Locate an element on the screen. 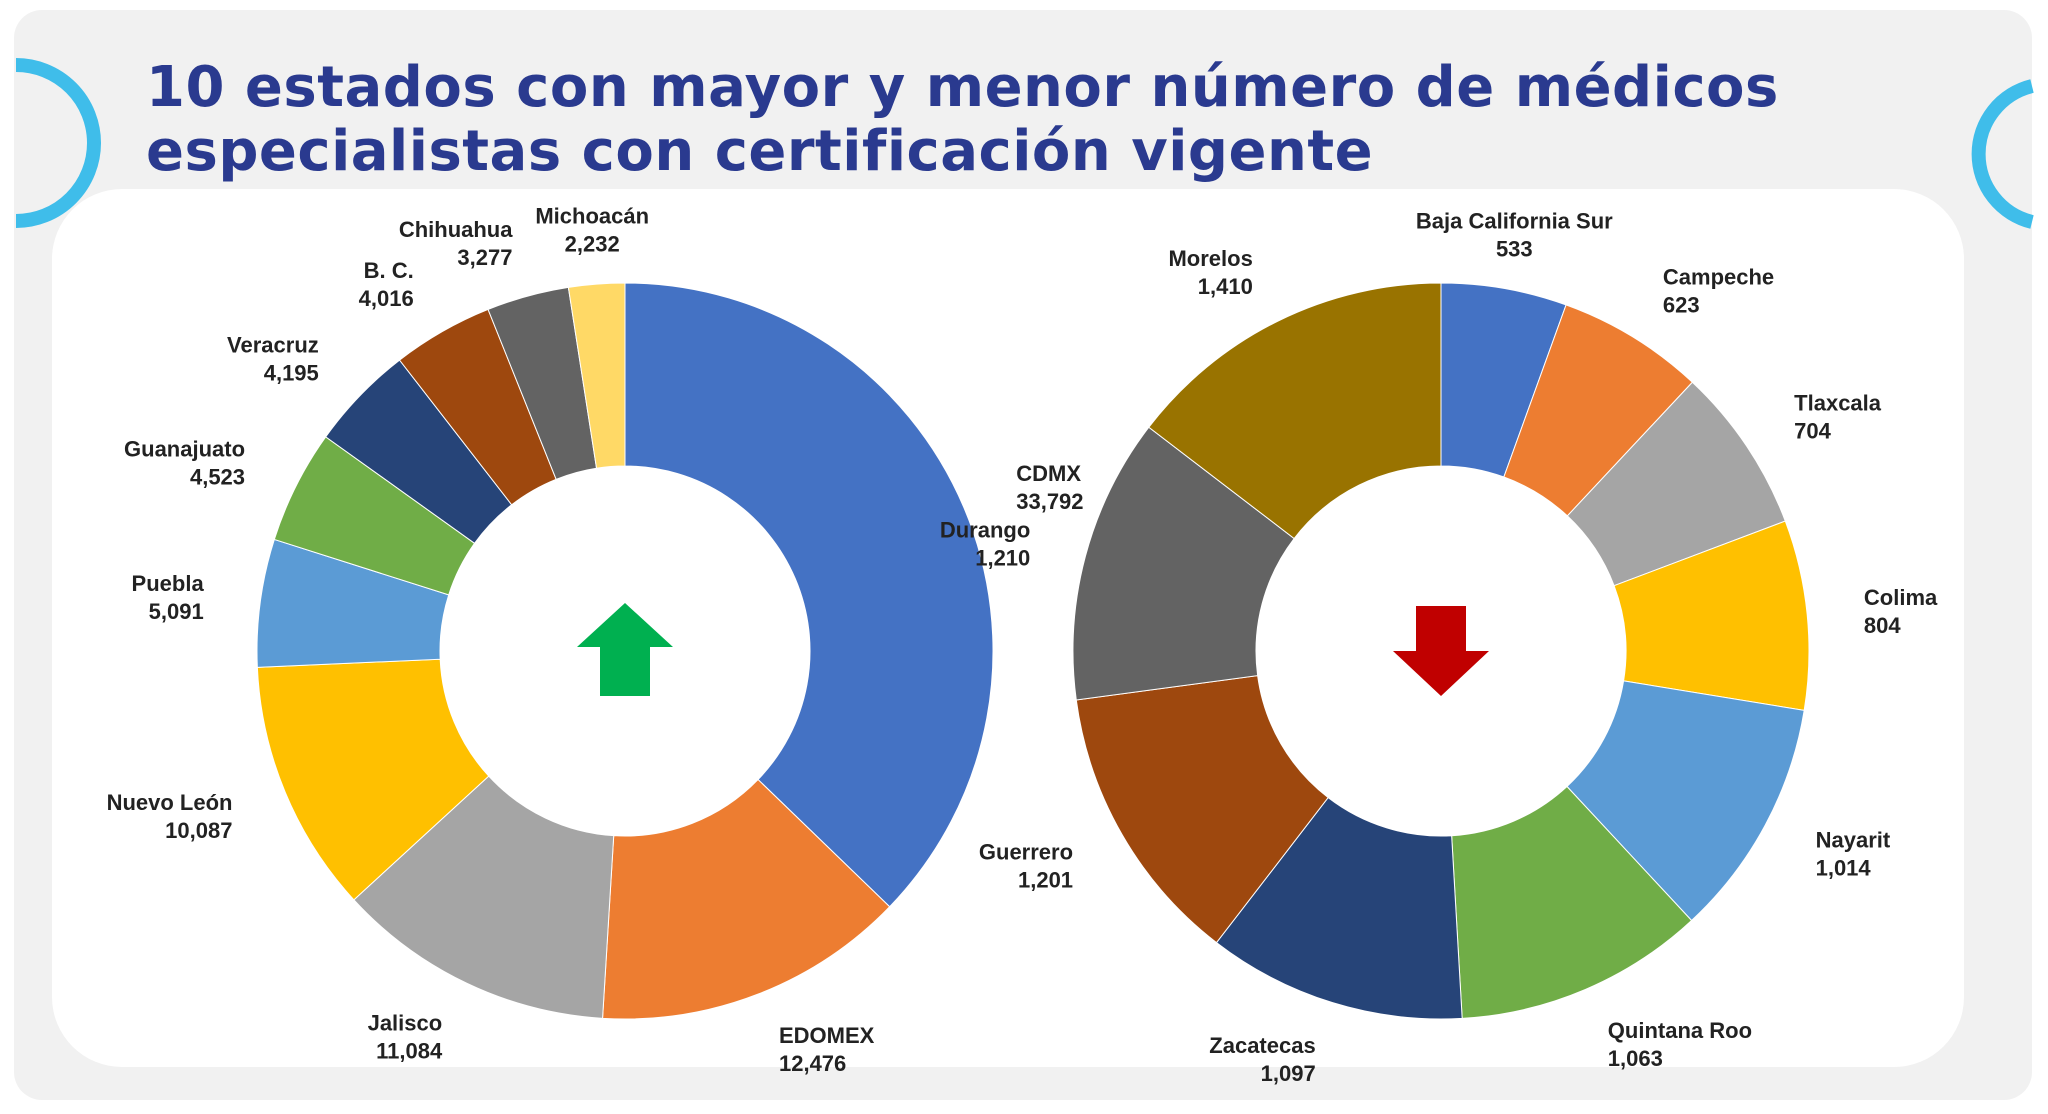 This screenshot has width=2048, height=1114. right-value-nayarit: 1,014 is located at coordinates (1844, 868).